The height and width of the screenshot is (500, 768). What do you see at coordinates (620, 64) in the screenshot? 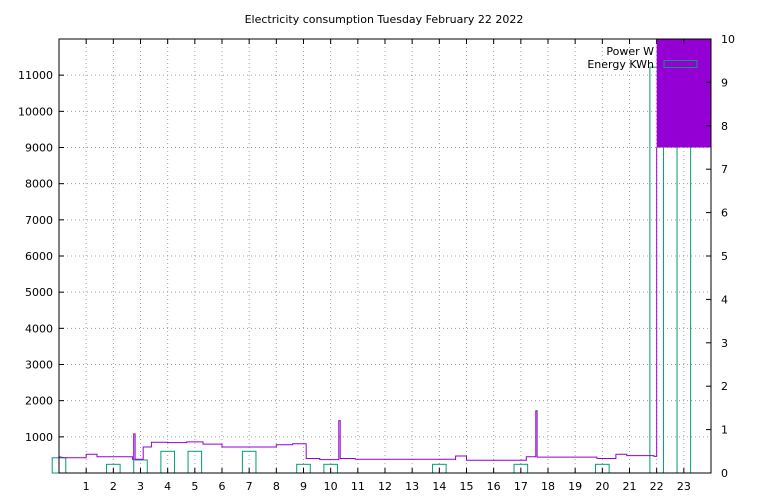
I see `legend-label-energy: Energy KWh` at bounding box center [620, 64].